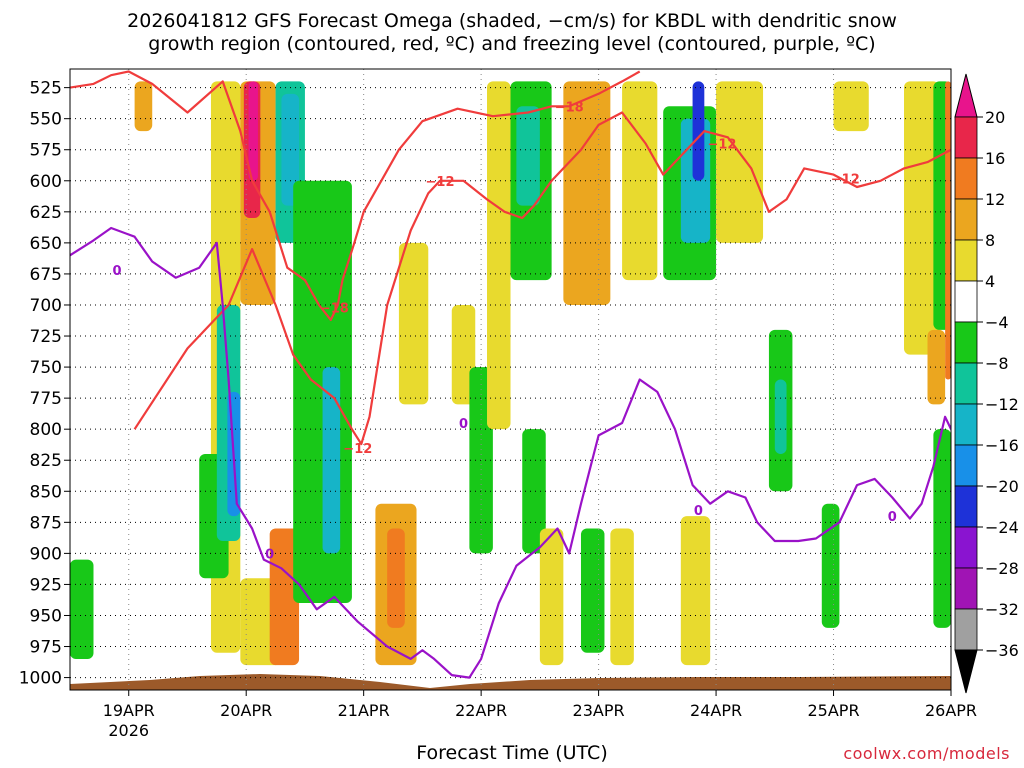 Image resolution: width=1024 pixels, height=768 pixels. I want to click on colorbar-tick-label-12: −32, so click(1002, 609).